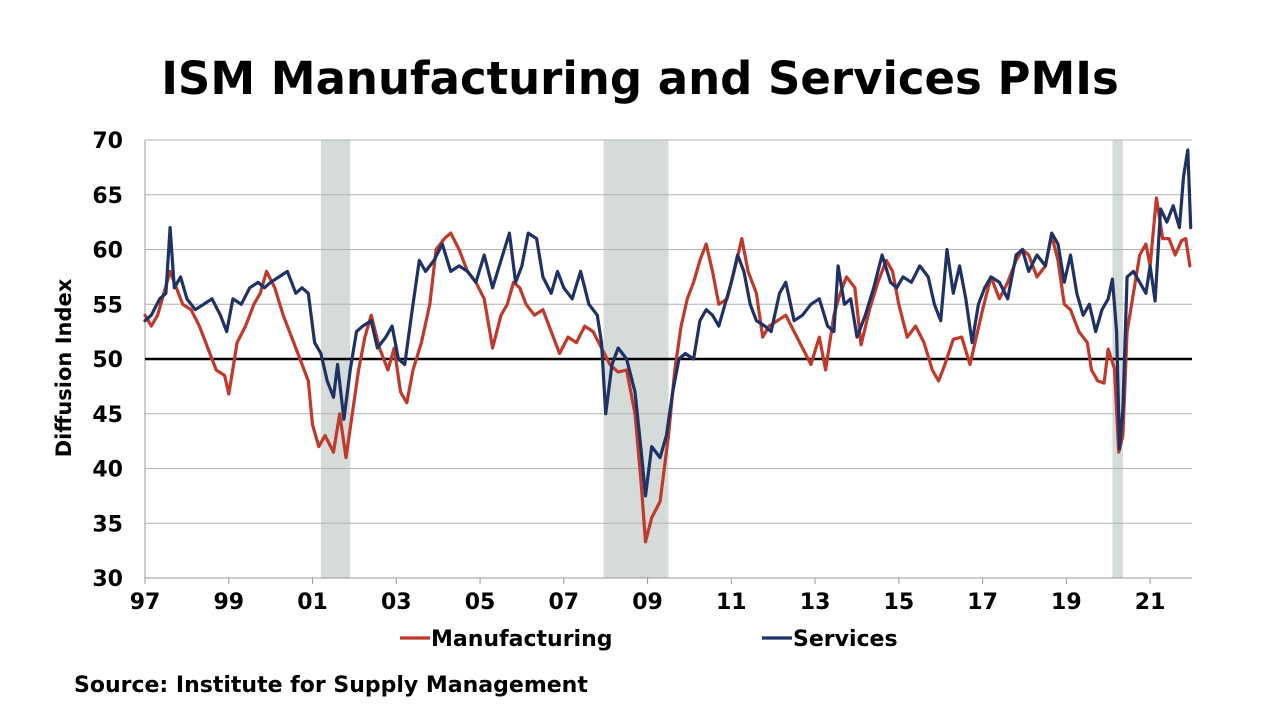 The width and height of the screenshot is (1280, 720). Describe the element at coordinates (107, 470) in the screenshot. I see `y-tick-label-40: 40` at that location.